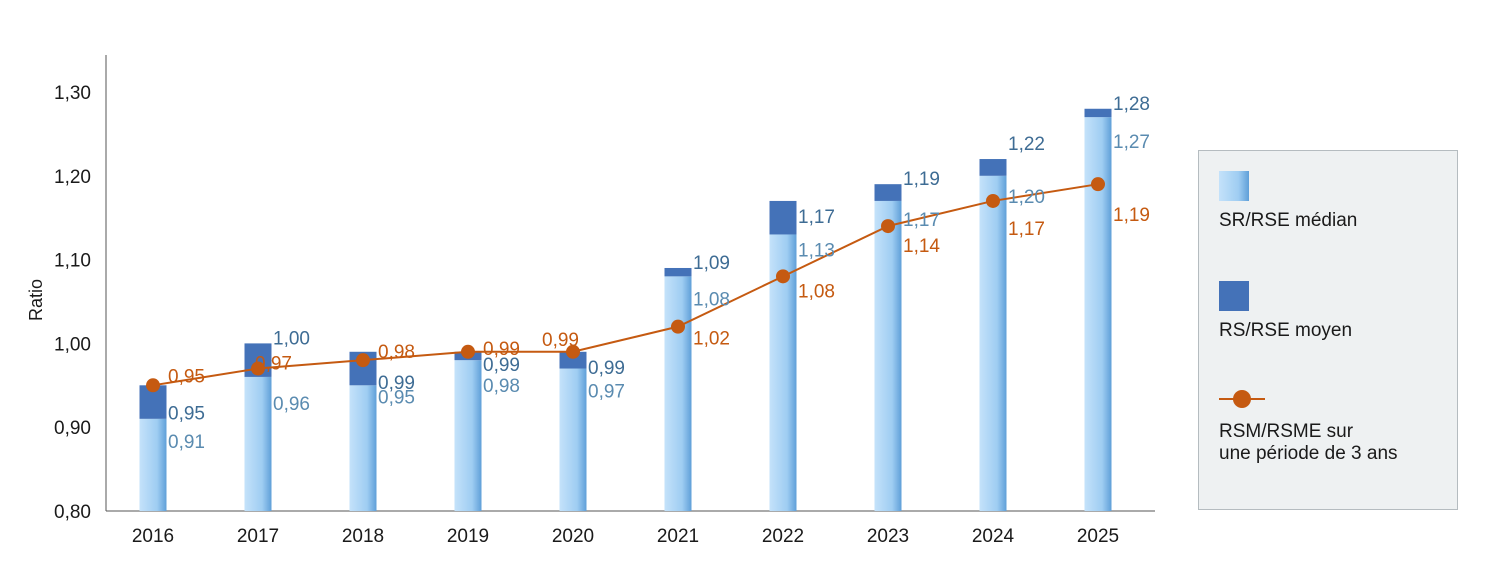 This screenshot has width=1500, height=577. I want to click on legend-line-label-2: une période de 3 ans, so click(1308, 453).